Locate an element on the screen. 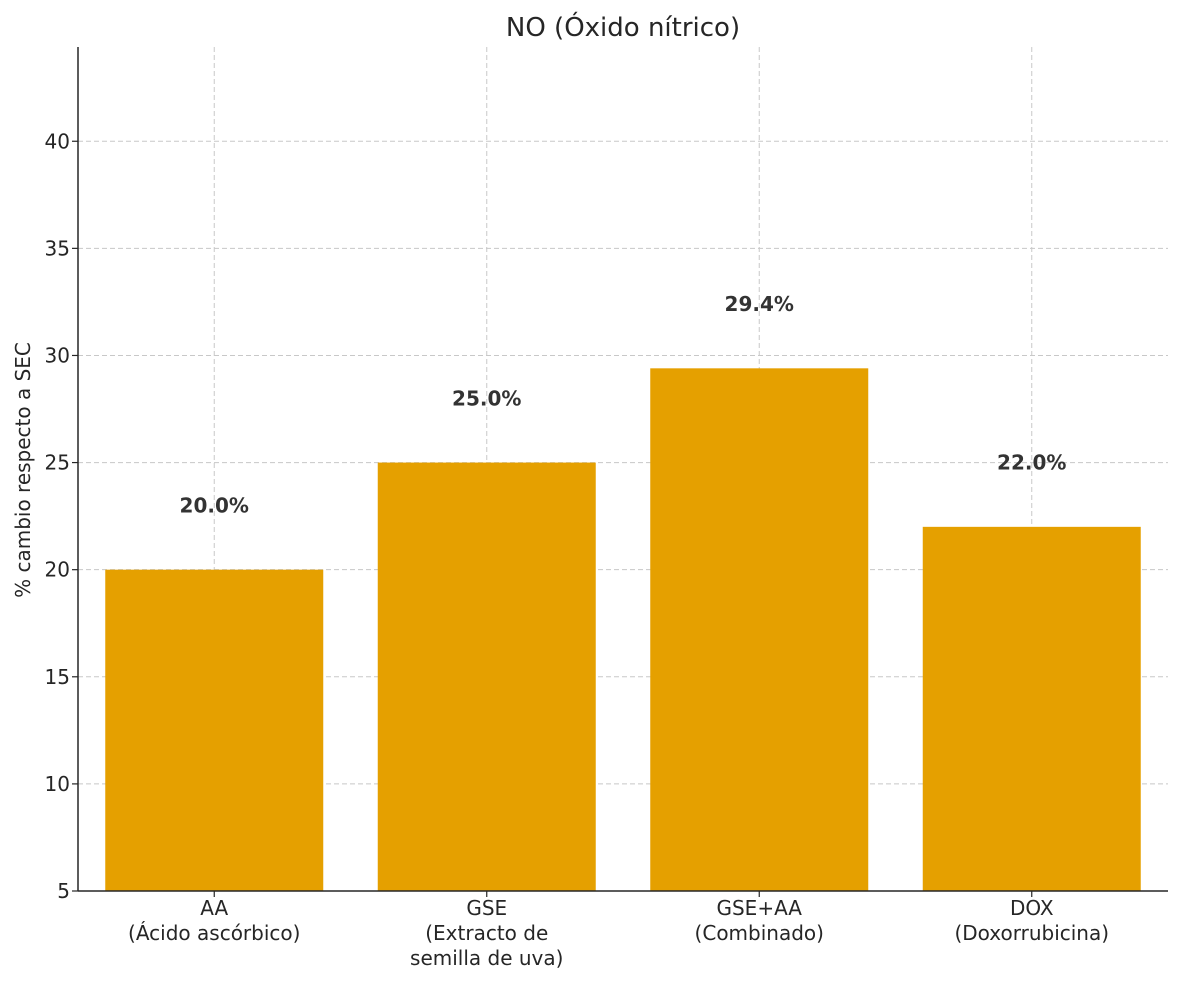 This screenshot has height=983, width=1181. x-tick-label: (Combinado) is located at coordinates (759, 933).